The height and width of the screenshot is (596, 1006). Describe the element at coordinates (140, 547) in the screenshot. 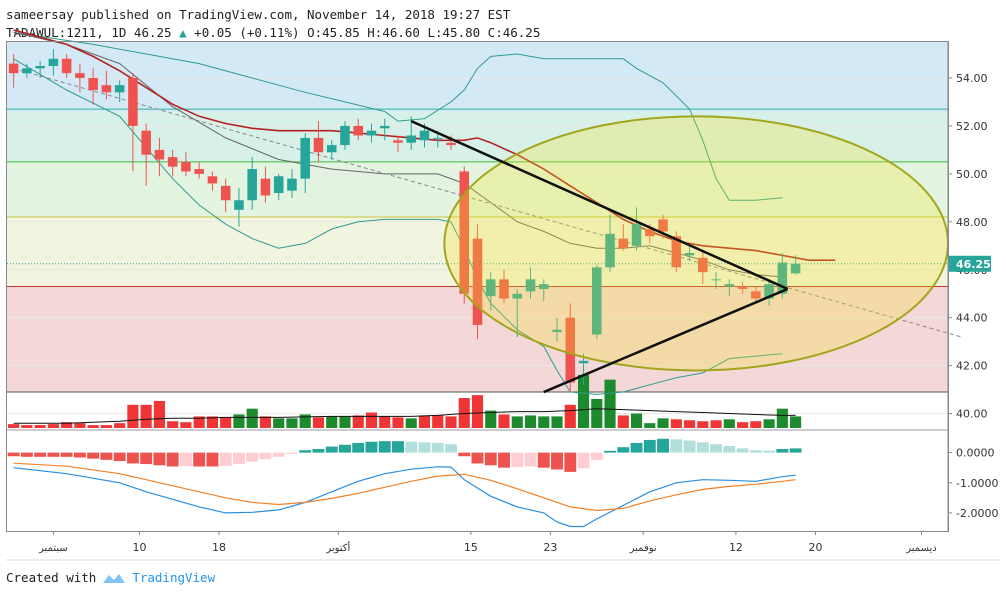

I see `x-tick-label: 10` at that location.